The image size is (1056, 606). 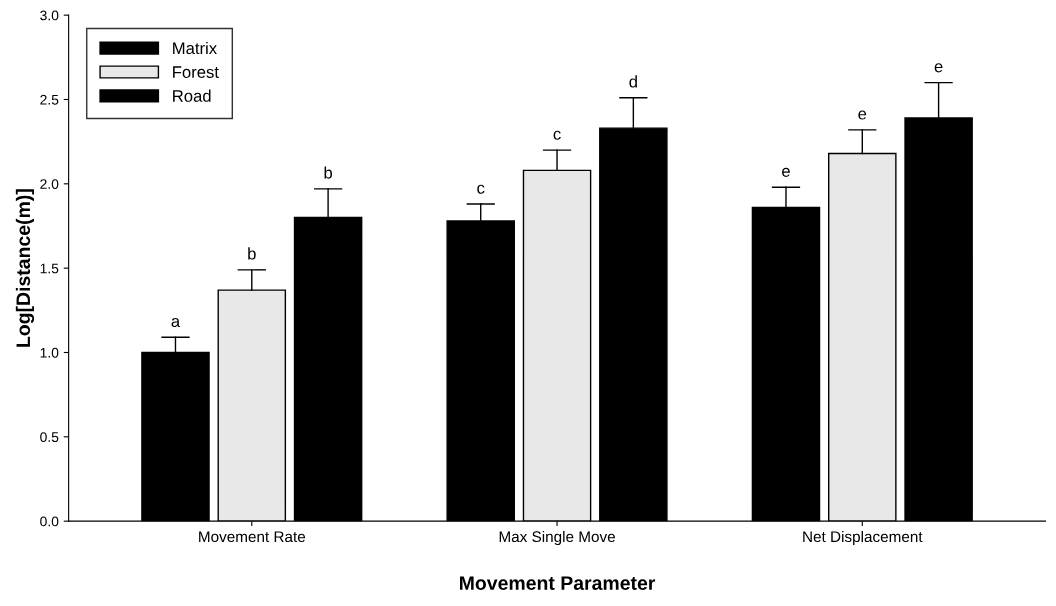 What do you see at coordinates (192, 95) in the screenshot?
I see `legend-label: Road` at bounding box center [192, 95].